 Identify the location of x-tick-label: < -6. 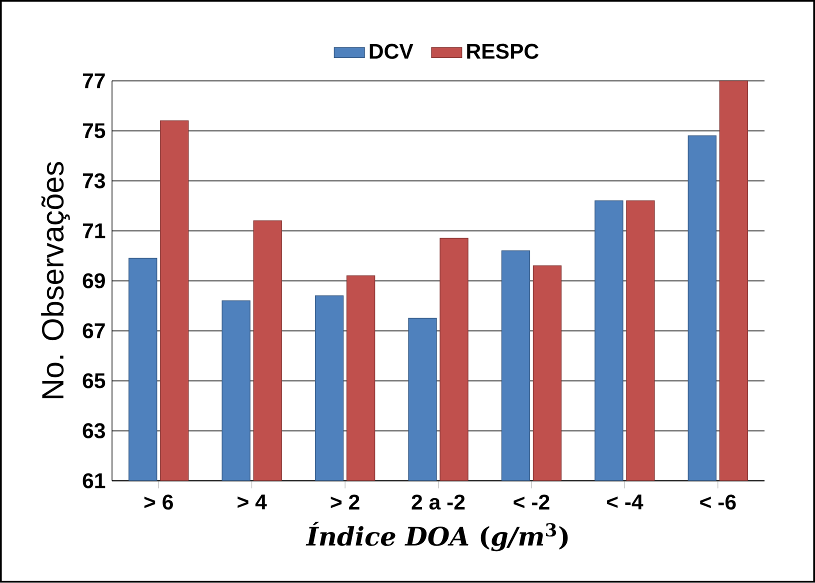
(718, 502).